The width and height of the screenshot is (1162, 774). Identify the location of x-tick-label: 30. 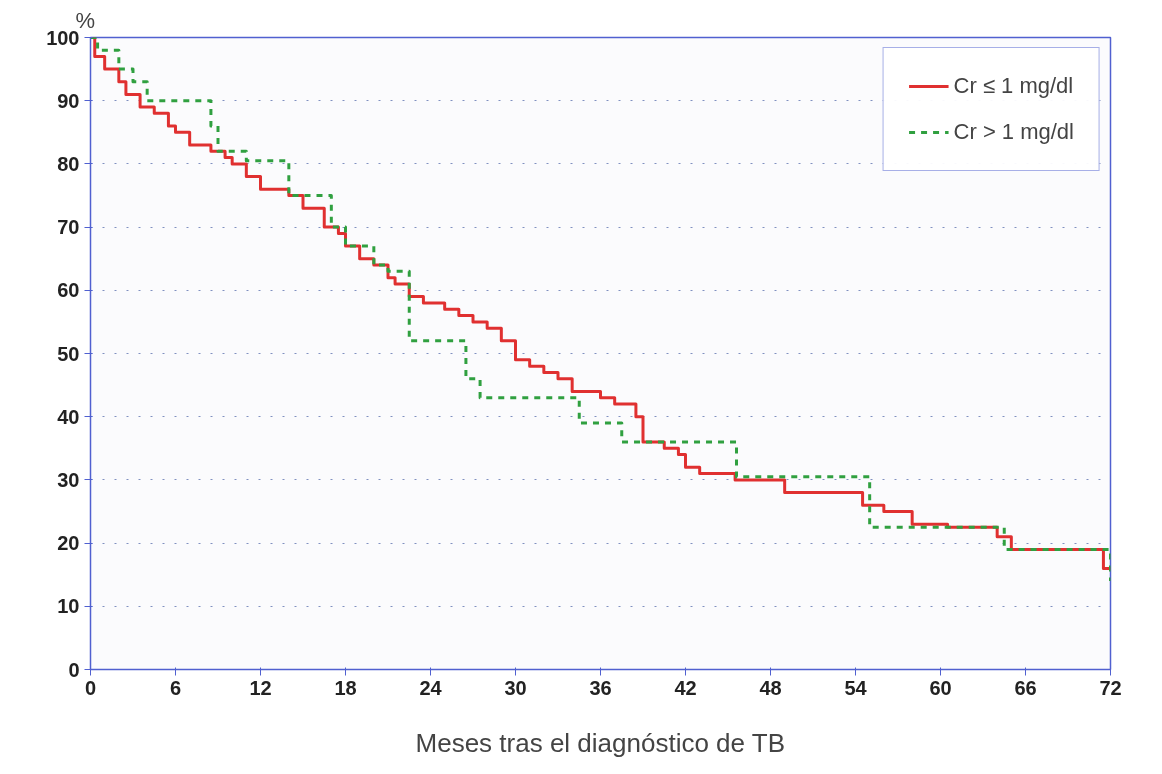
(515, 687).